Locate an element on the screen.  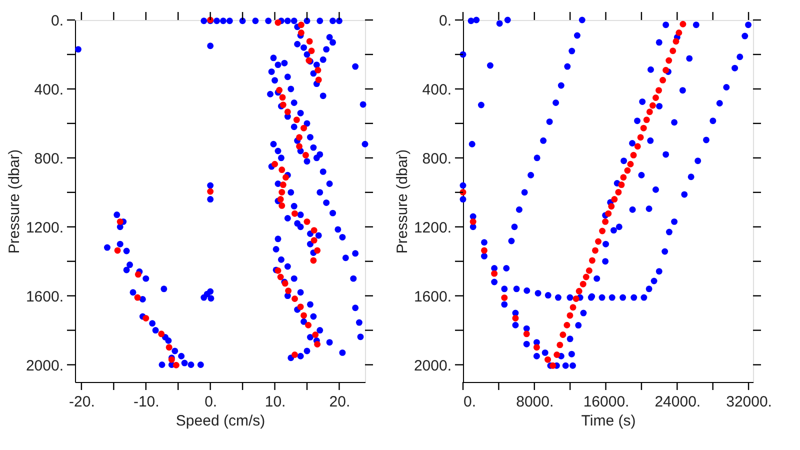
x-tick-label: 16000. is located at coordinates (606, 402).